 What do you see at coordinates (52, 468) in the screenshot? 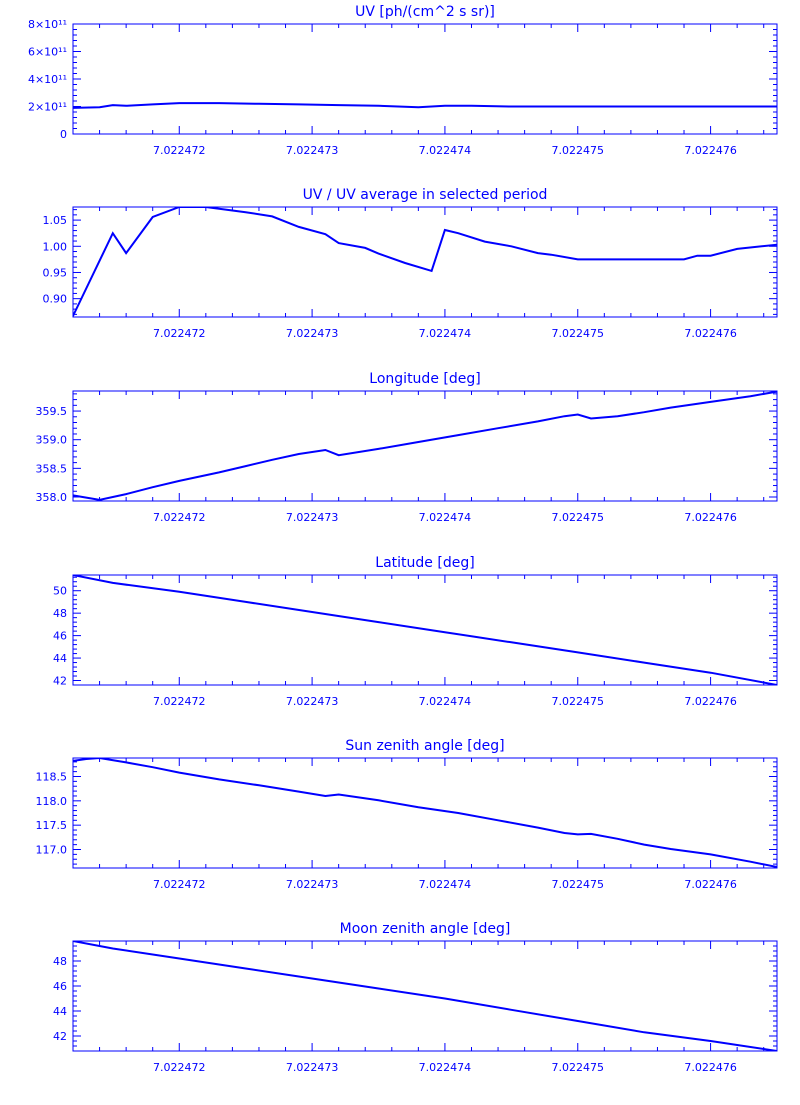
I see `y-tick-label: 358.5` at bounding box center [52, 468].